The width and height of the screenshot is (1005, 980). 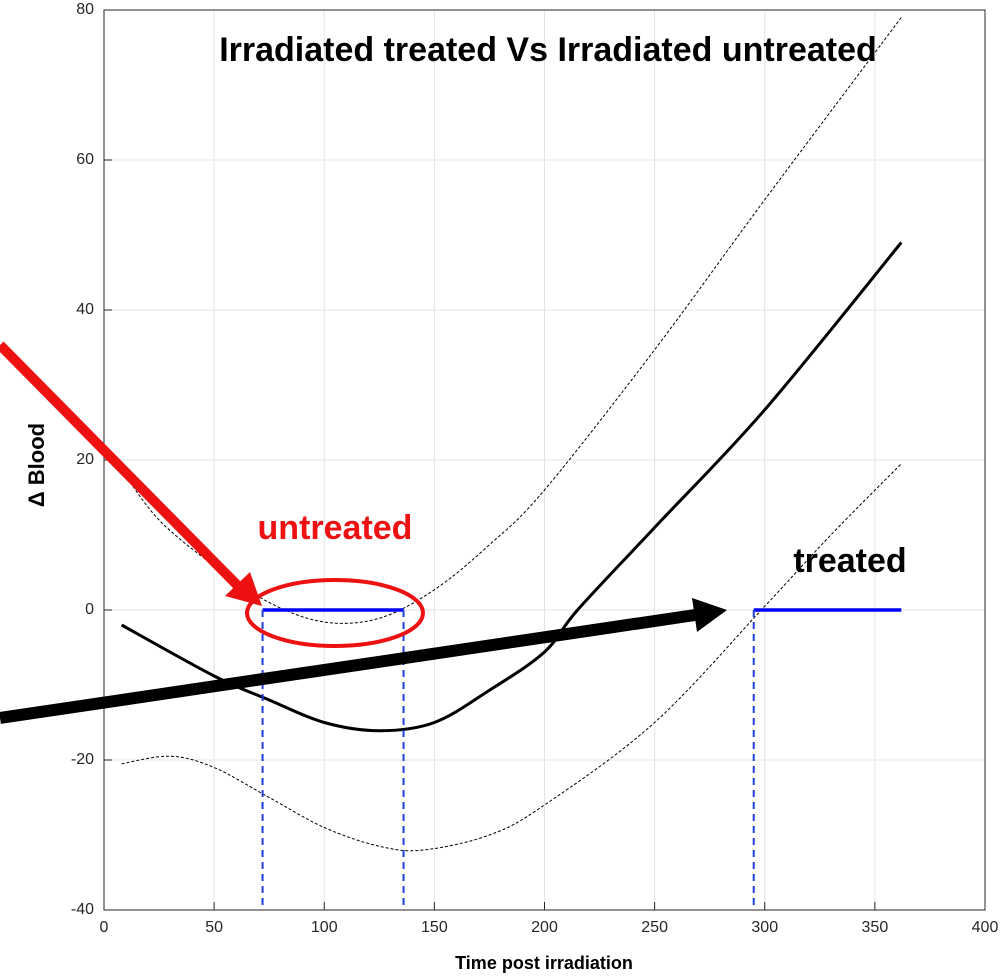 I want to click on red-arrow, so click(x=122, y=466).